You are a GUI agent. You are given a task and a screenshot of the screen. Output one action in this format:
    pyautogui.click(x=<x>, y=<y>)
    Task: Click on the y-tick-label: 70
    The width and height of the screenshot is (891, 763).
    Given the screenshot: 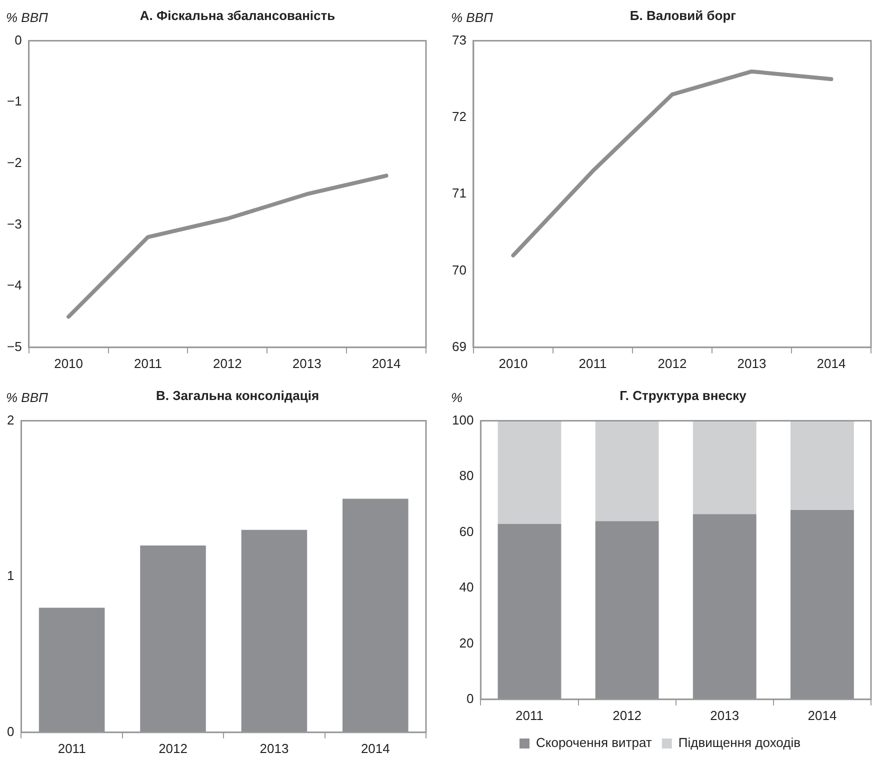 What is the action you would take?
    pyautogui.click(x=459, y=270)
    